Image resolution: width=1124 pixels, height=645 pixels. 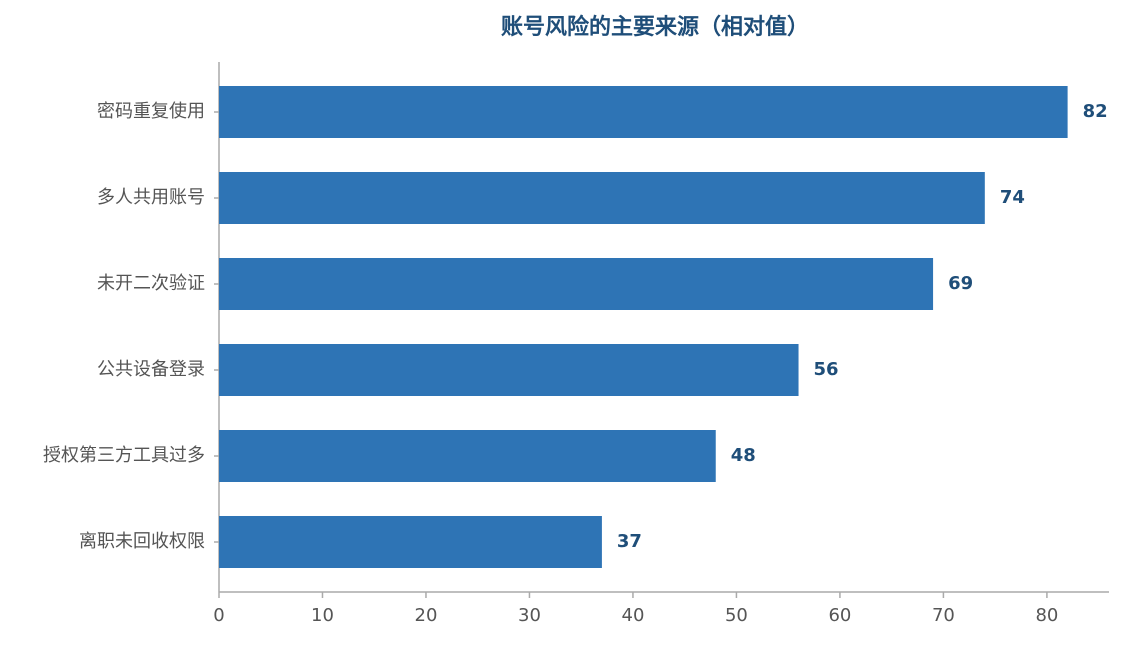 I want to click on x-tick-label: 60, so click(x=839, y=615).